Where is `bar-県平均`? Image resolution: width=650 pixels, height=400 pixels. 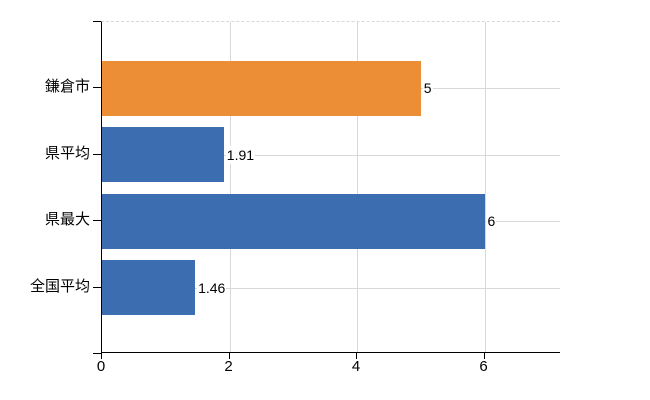
bar-県平均 is located at coordinates (163, 154).